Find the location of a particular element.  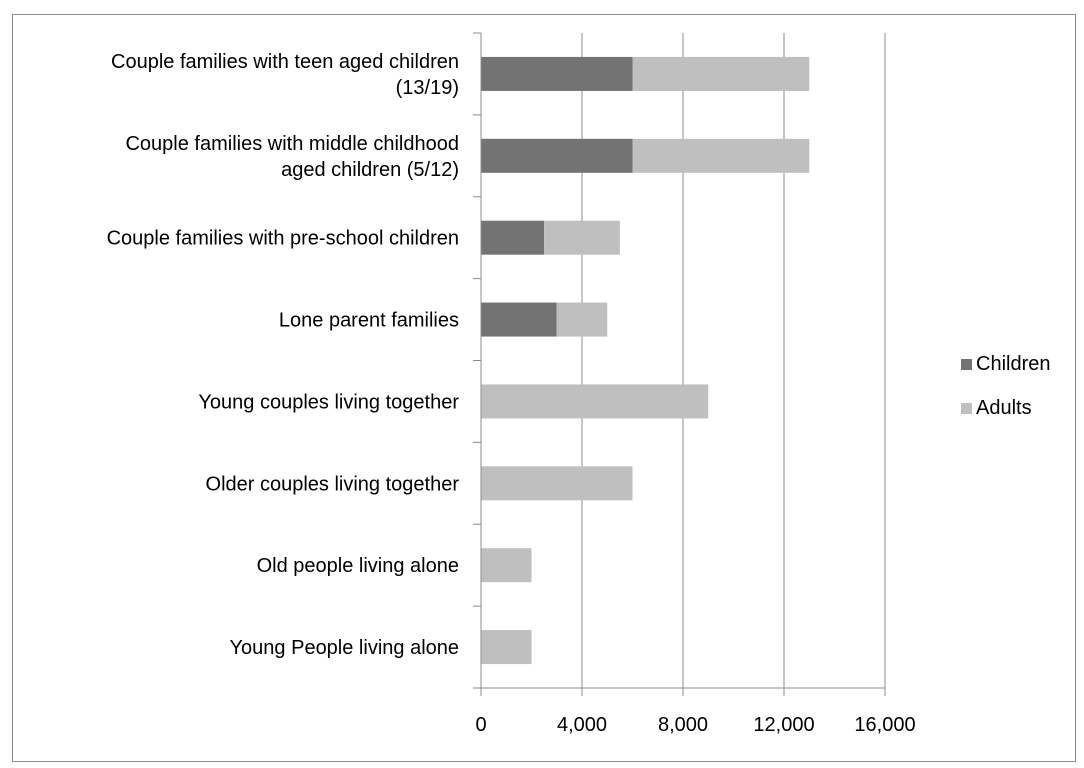

legend-label-children: Children is located at coordinates (1013, 364).